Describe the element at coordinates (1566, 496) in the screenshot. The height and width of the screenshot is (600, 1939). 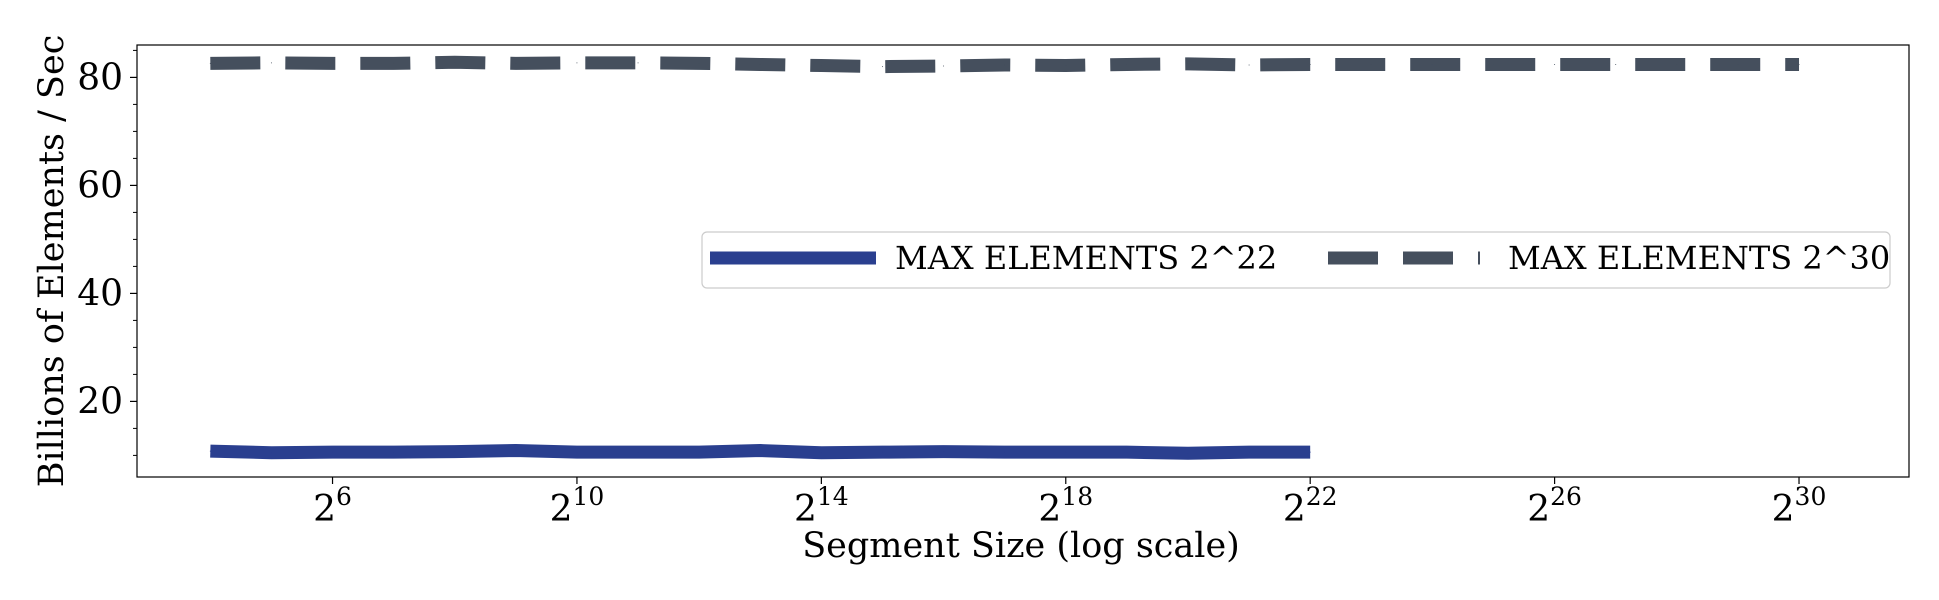
I see `x-tick-label-exponent: 26` at that location.